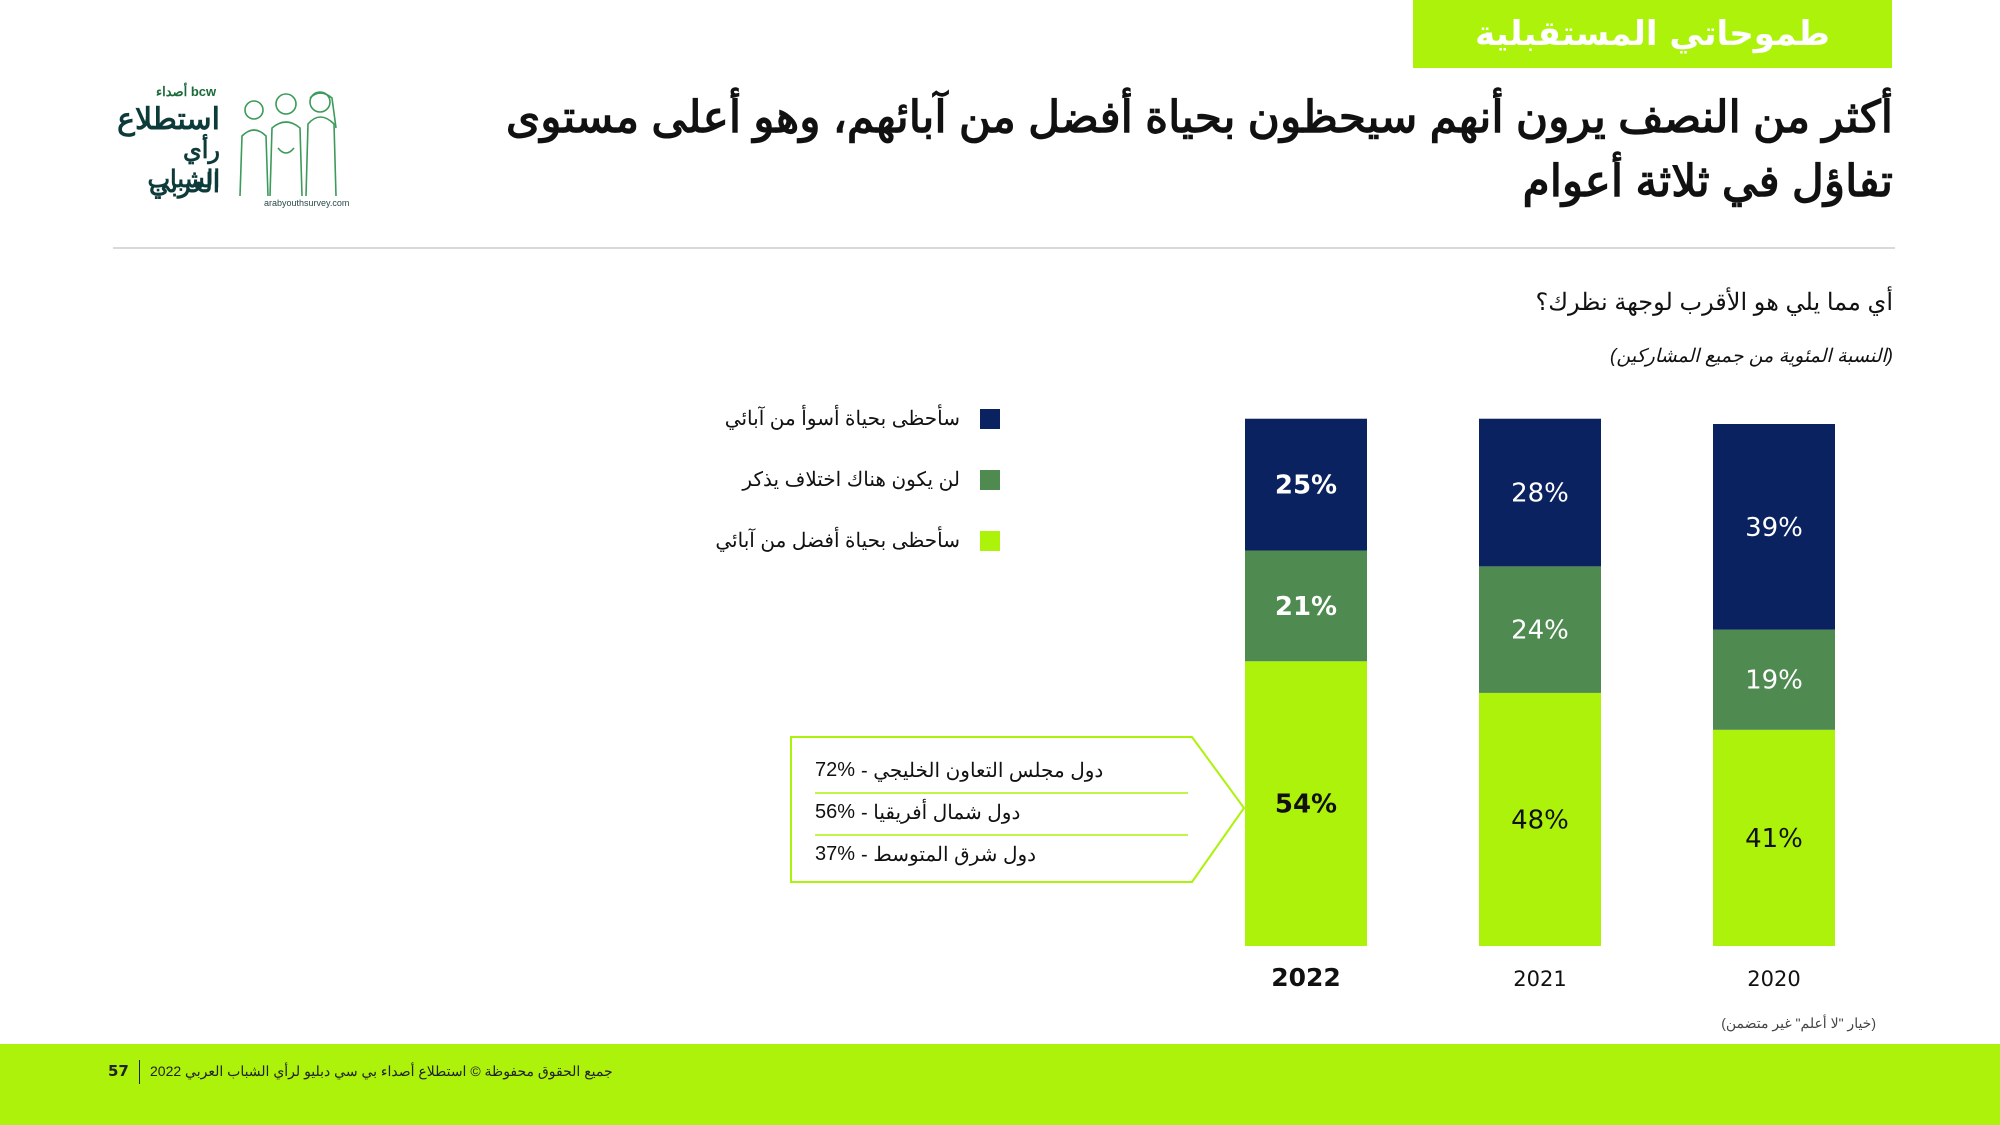 The image size is (2000, 1125). What do you see at coordinates (949, 855) in the screenshot?
I see `callout-region-levant: دول شرق المتوسط -` at bounding box center [949, 855].